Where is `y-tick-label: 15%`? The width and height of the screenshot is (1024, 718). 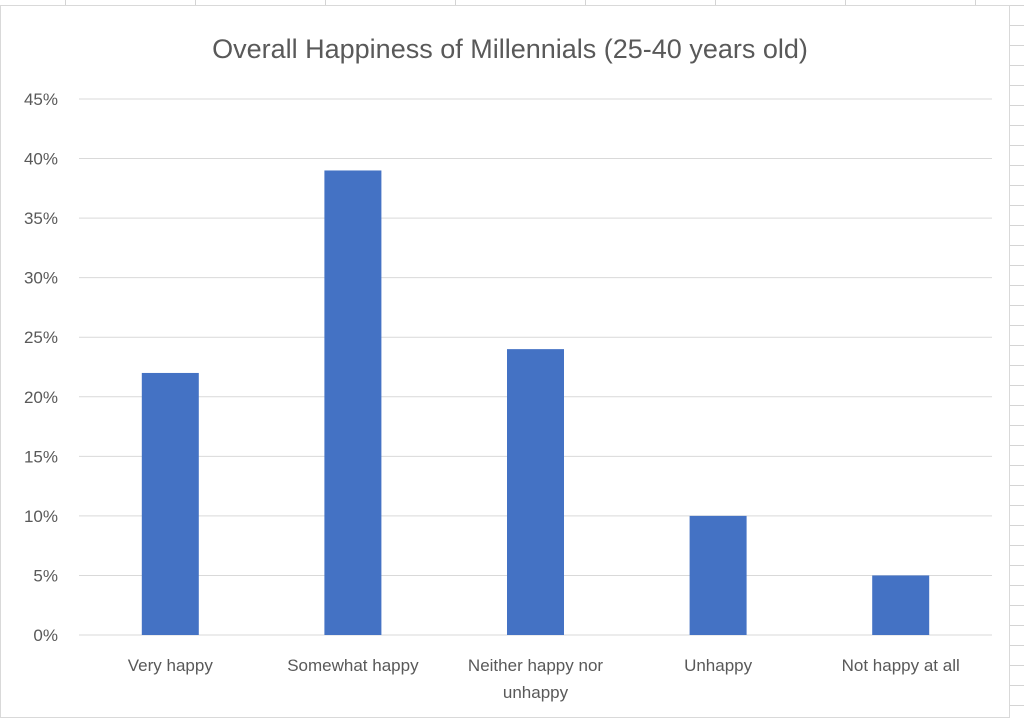 y-tick-label: 15% is located at coordinates (41, 456).